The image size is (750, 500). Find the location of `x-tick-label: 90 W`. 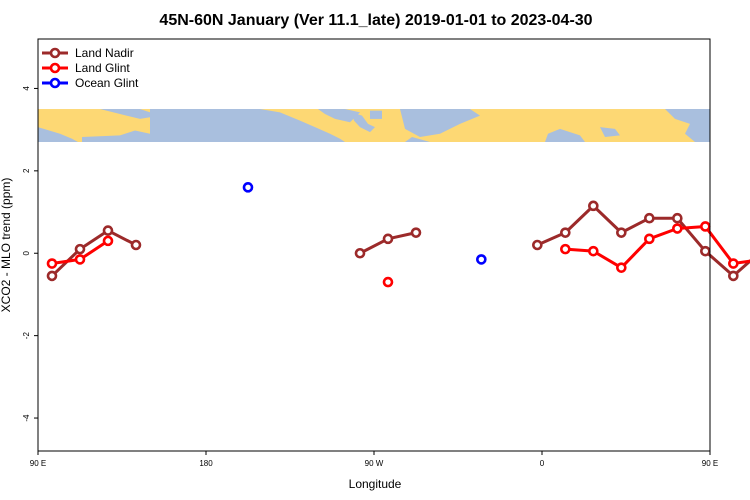

x-tick-label: 90 W is located at coordinates (374, 463).